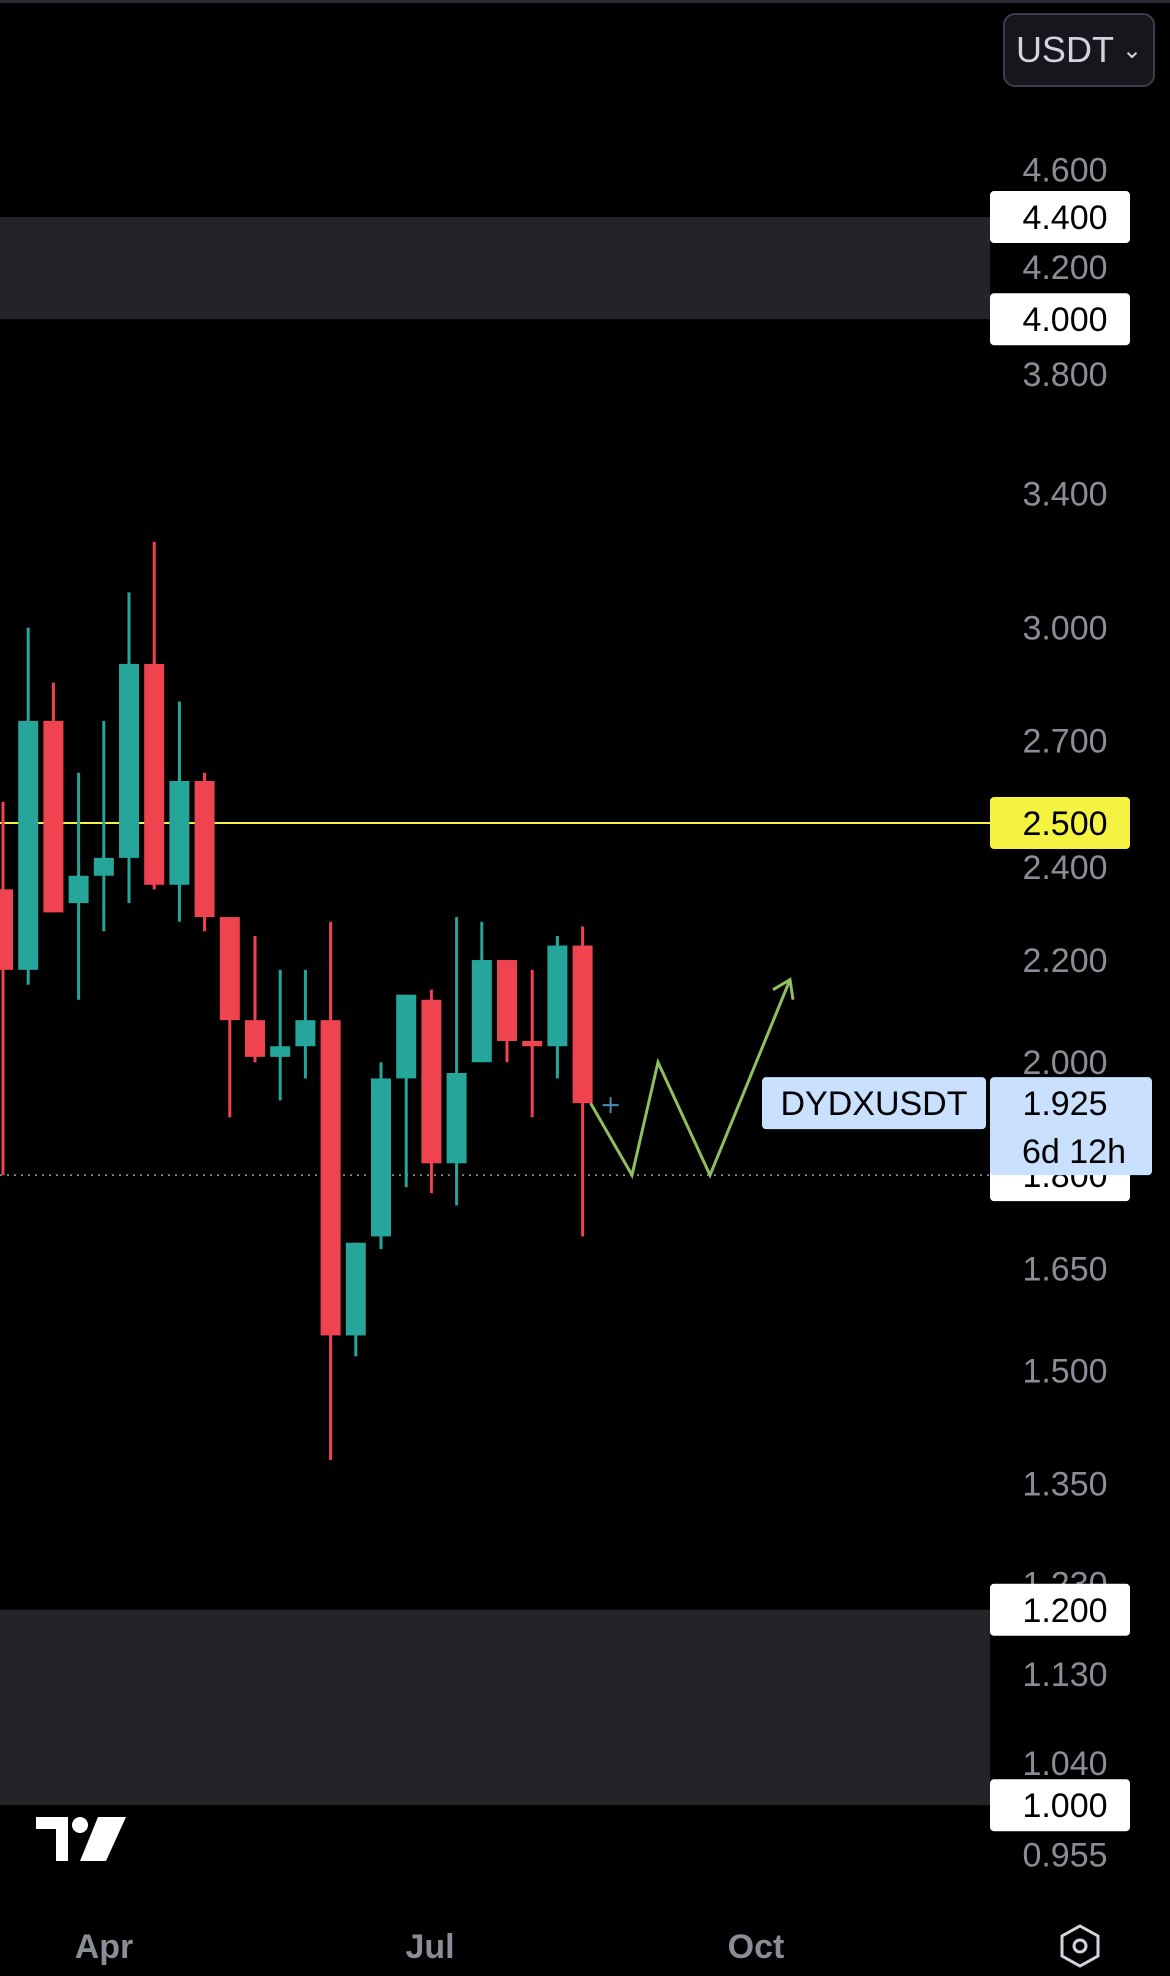 The height and width of the screenshot is (1976, 1170). I want to click on price-badge-label: 4.400, so click(1064, 218).